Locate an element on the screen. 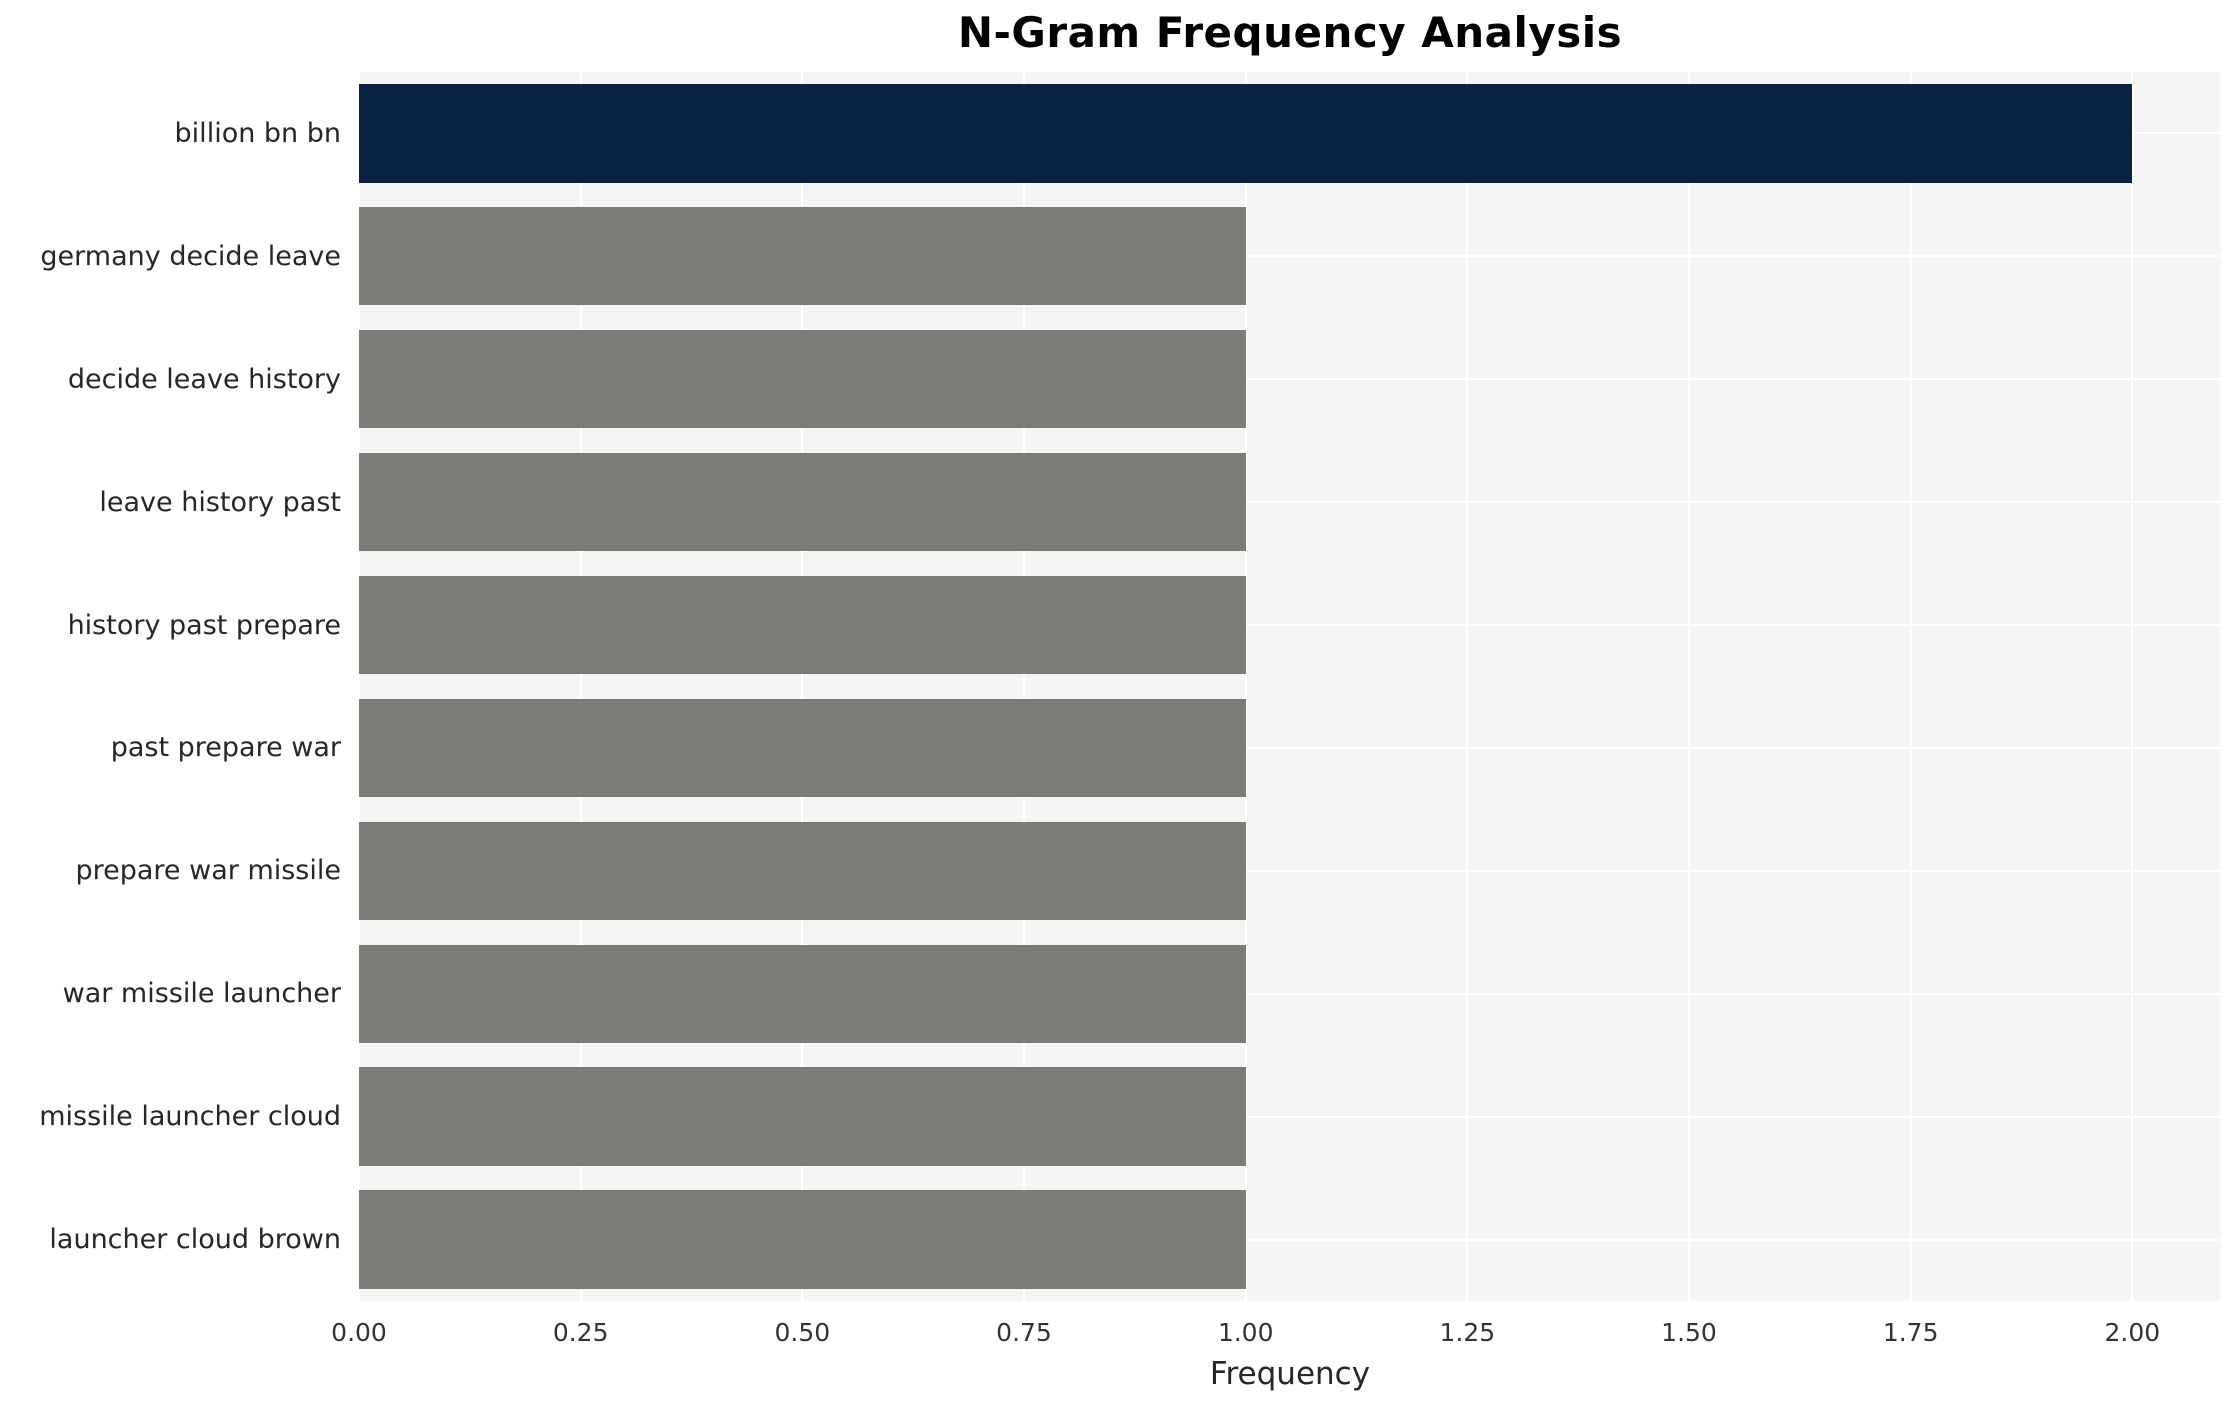  bar-row: billion bn bn is located at coordinates (1198, 133).